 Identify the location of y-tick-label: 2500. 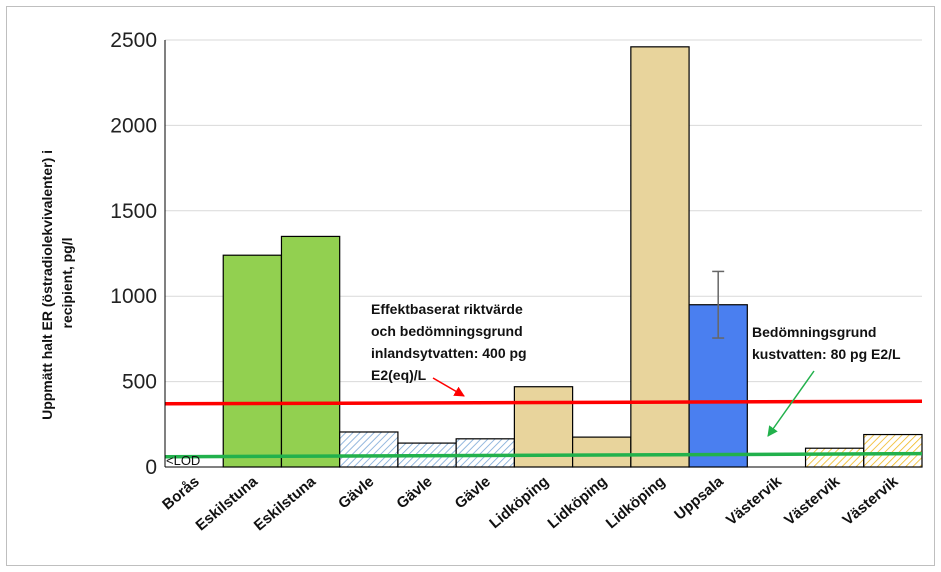
(133, 40).